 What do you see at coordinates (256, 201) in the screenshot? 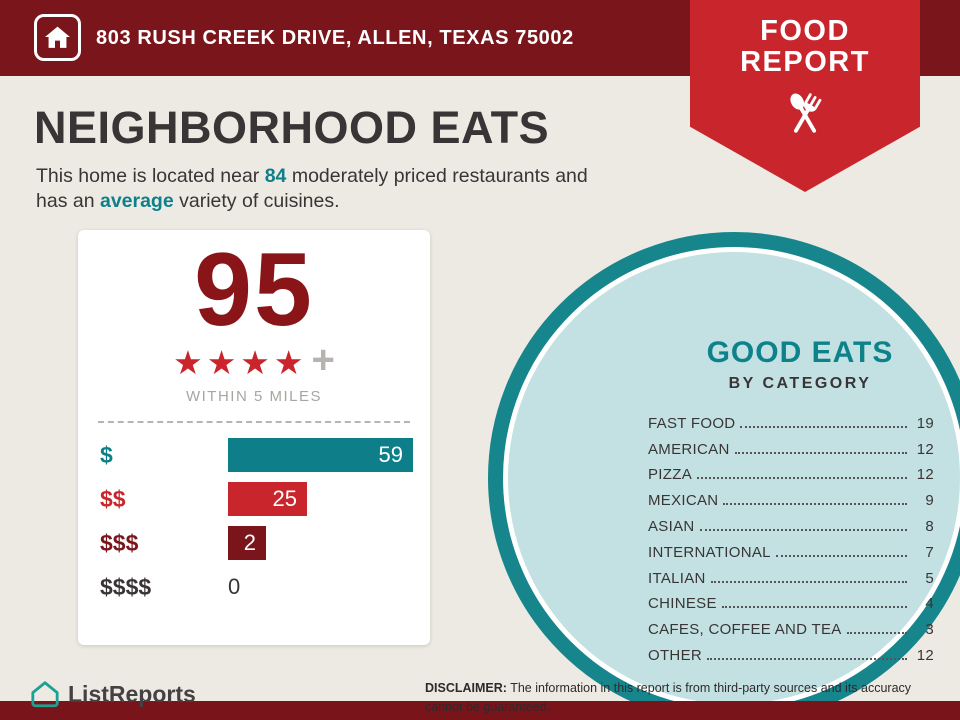
I see `subtitle-text: variety of cuisines.` at bounding box center [256, 201].